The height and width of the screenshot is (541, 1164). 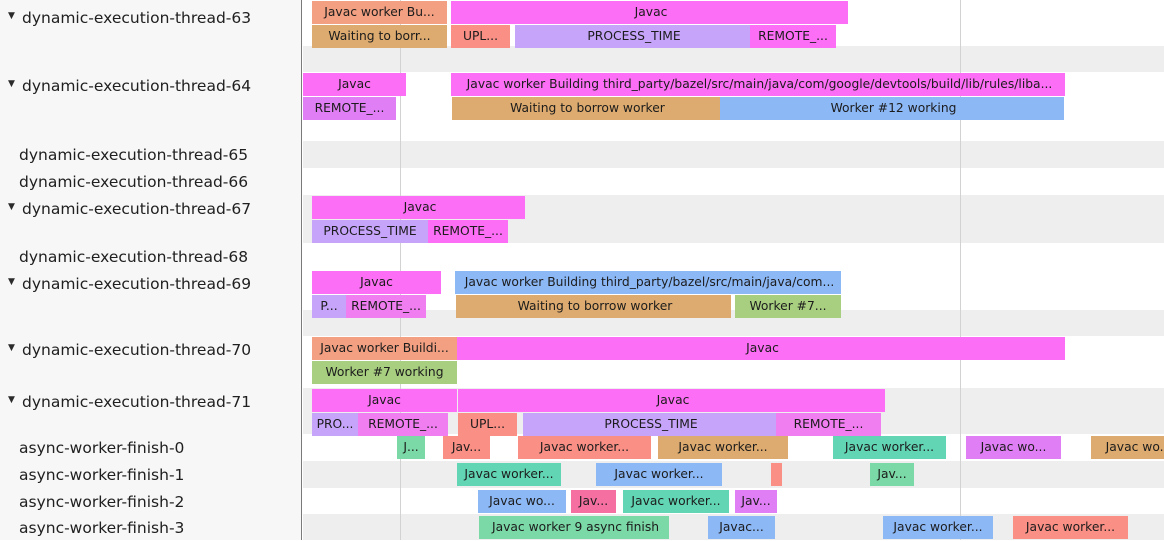 I want to click on track-label-dynamic-execution-thread-71: ▼ dynamic-execution-thread-71, so click(x=151, y=401).